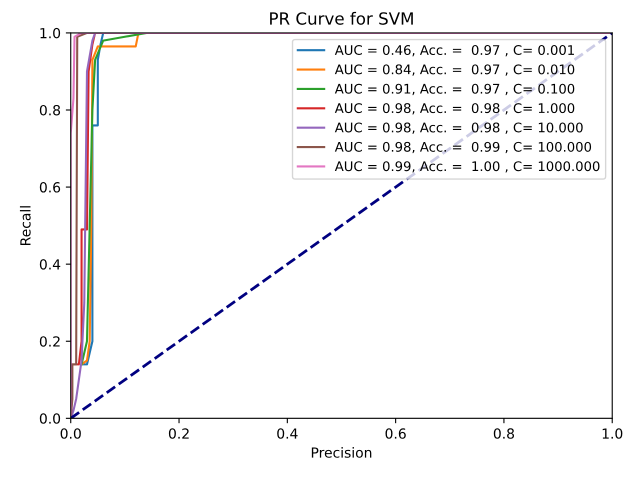 This screenshot has width=626, height=477. What do you see at coordinates (458, 128) in the screenshot?
I see `legend-label: AUC = 0.98, Acc. = 0.98 , C= 10.000` at bounding box center [458, 128].